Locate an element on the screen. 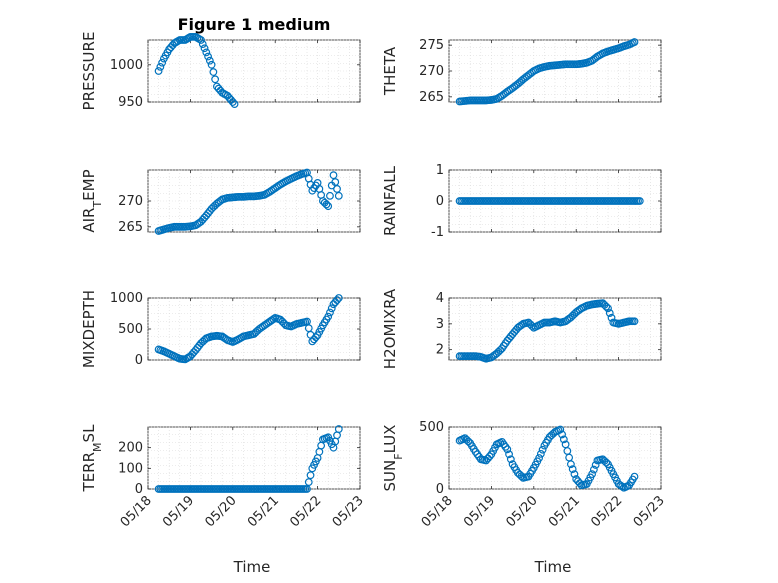  y-tick-label: 275 is located at coordinates (431, 45).